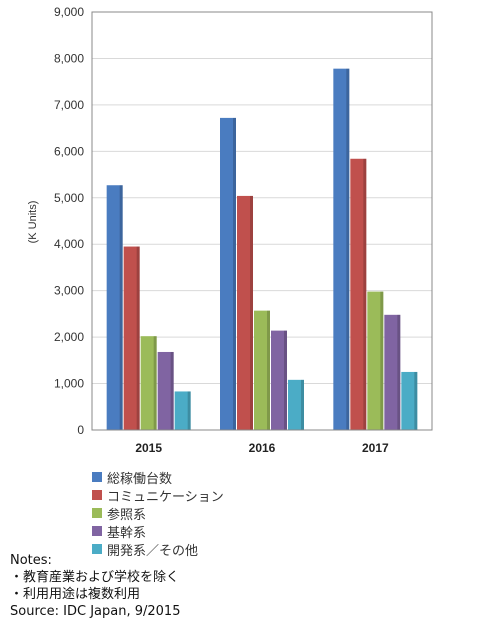  What do you see at coordinates (80, 430) in the screenshot?
I see `y-tick-label: 0` at bounding box center [80, 430].